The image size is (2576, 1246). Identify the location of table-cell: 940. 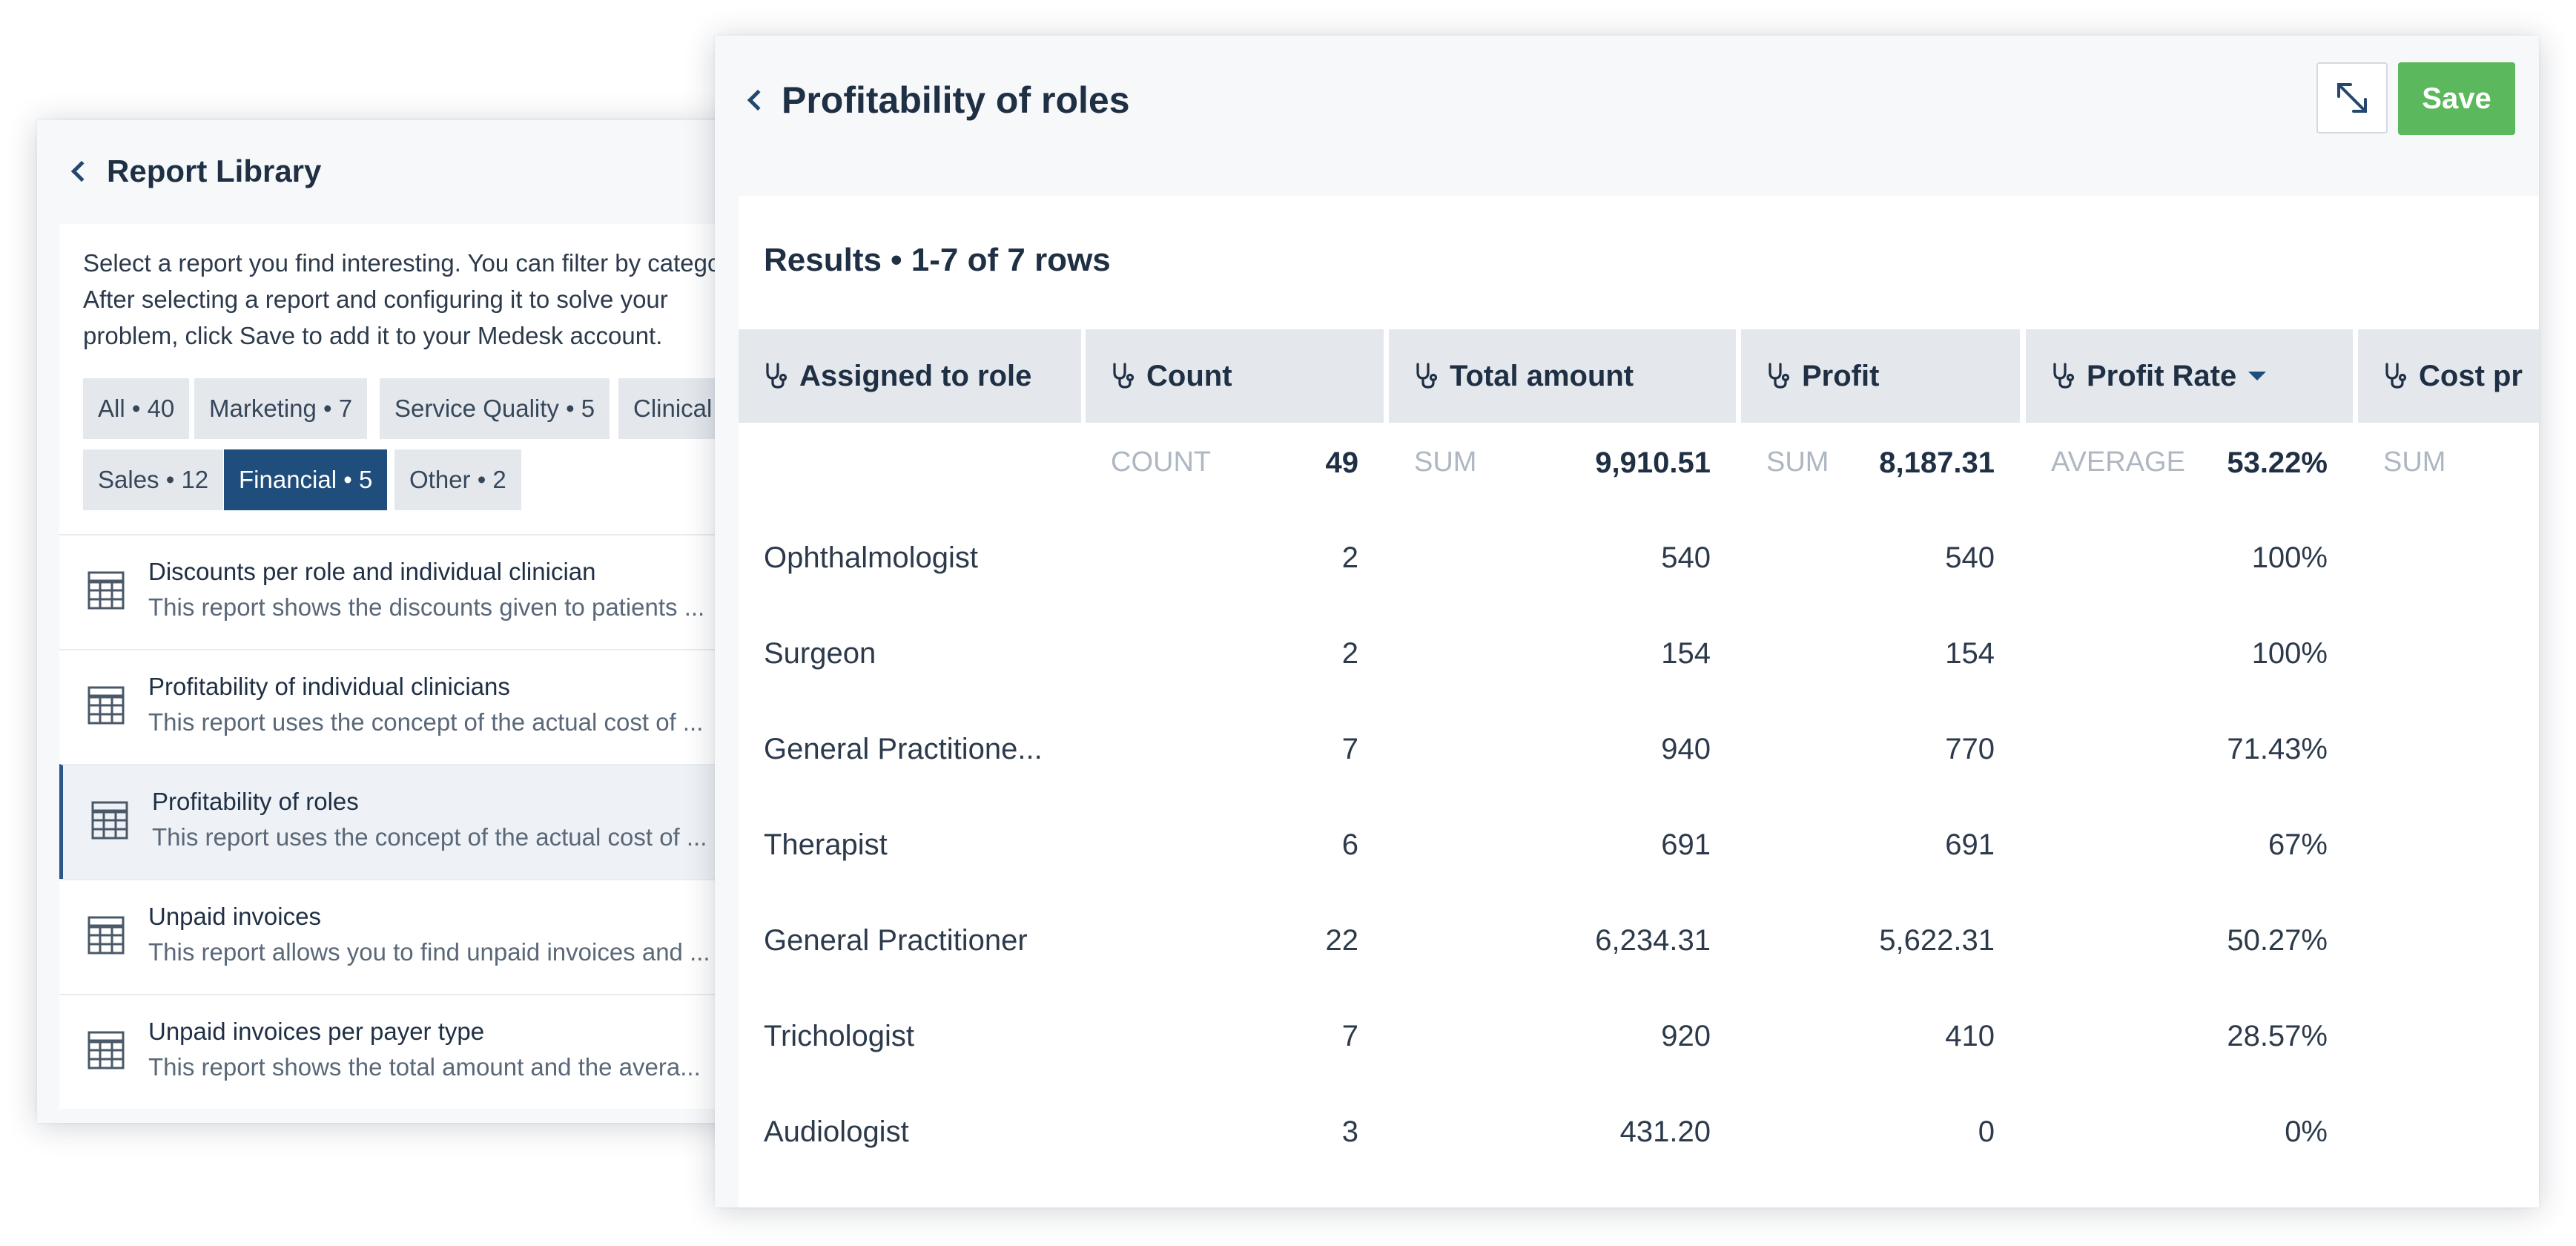
(1686, 749).